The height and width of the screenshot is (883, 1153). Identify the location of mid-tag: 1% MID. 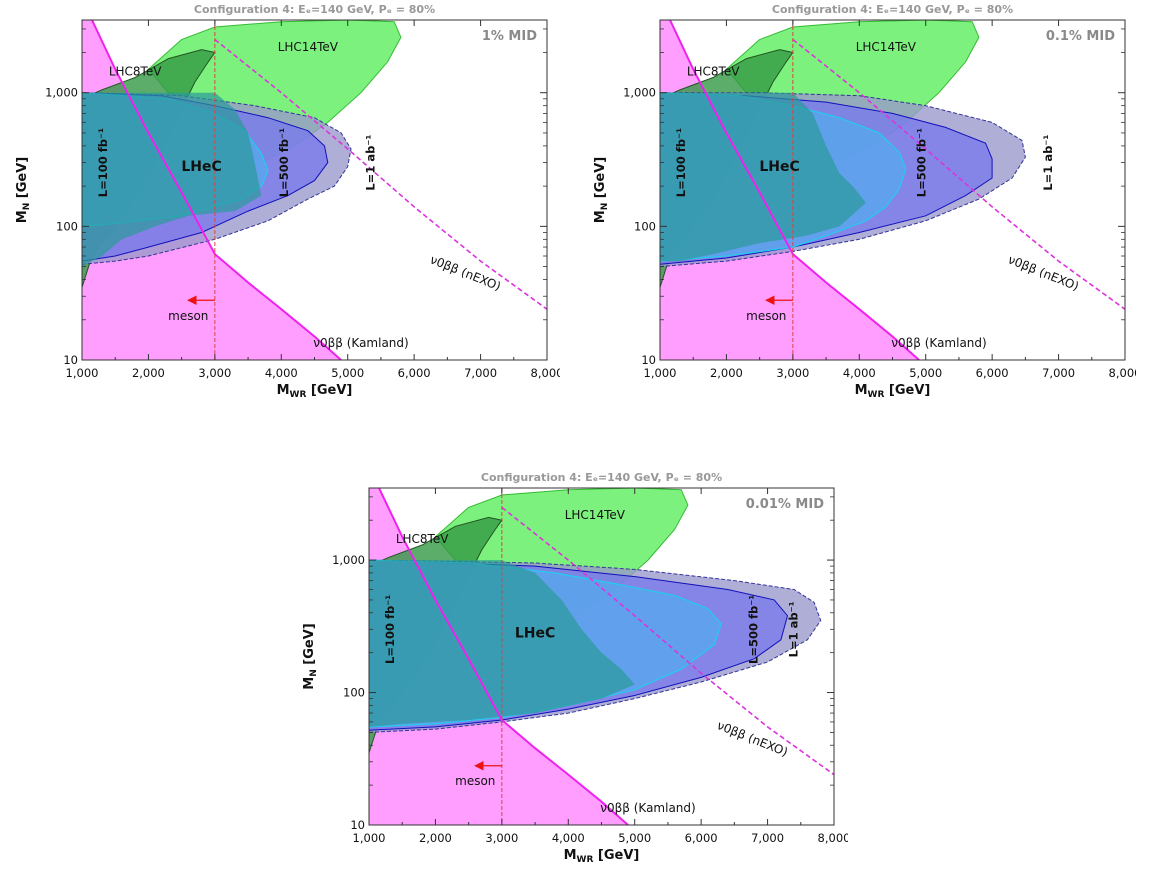
(509, 36).